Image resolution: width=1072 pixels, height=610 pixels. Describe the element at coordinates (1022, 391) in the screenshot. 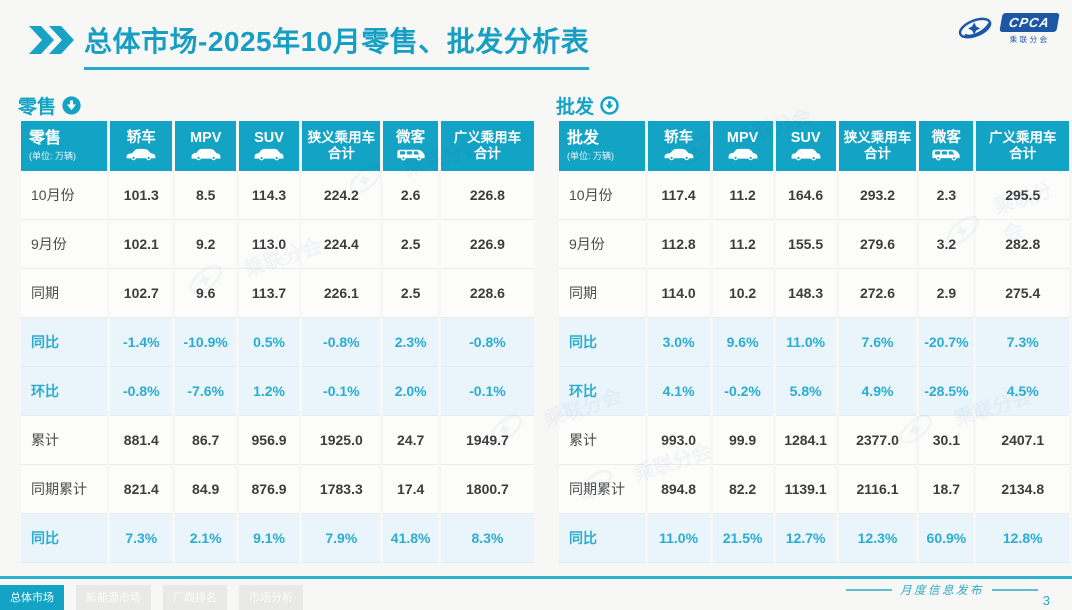

I see `value-cell: 4.5%` at that location.